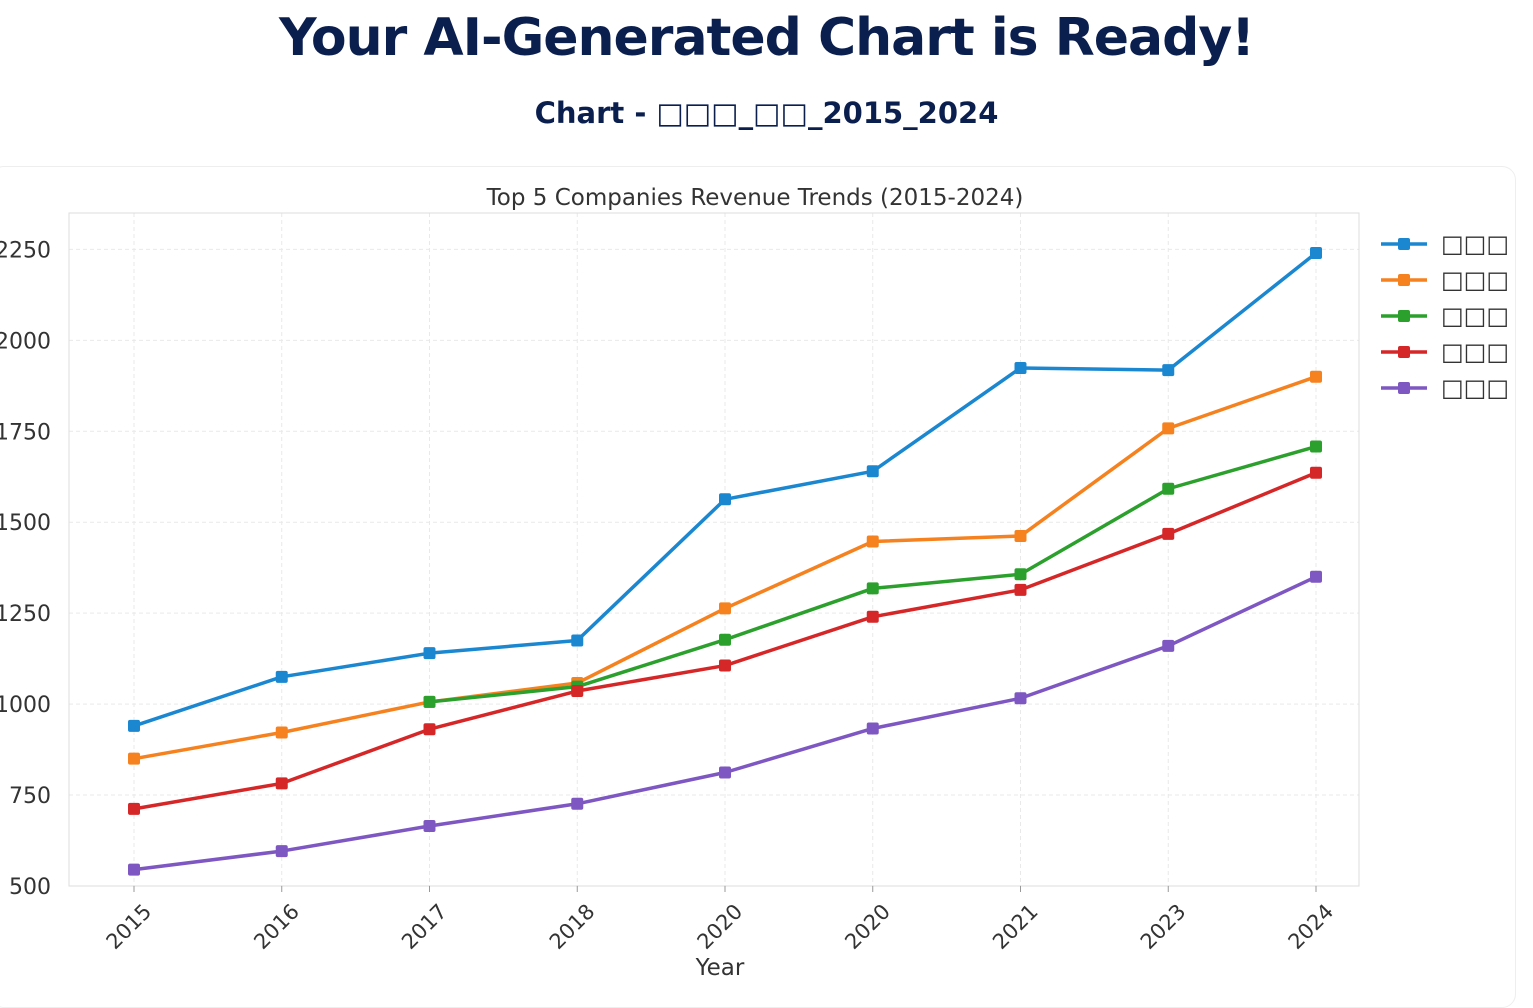  I want to click on x-axis-label: Year, so click(720, 968).